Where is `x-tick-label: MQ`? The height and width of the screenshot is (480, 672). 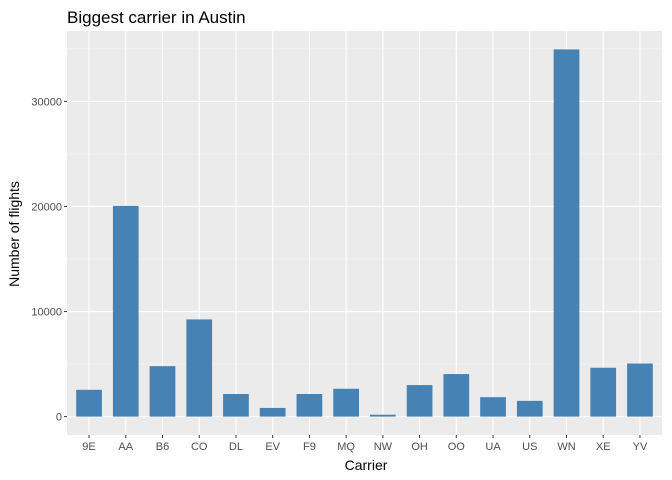 x-tick-label: MQ is located at coordinates (346, 447).